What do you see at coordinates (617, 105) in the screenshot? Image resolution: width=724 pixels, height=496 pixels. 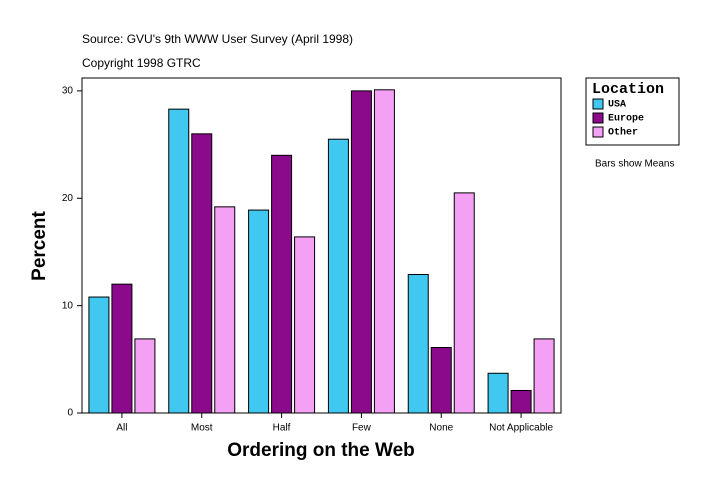 I see `legend-label: USA` at bounding box center [617, 105].